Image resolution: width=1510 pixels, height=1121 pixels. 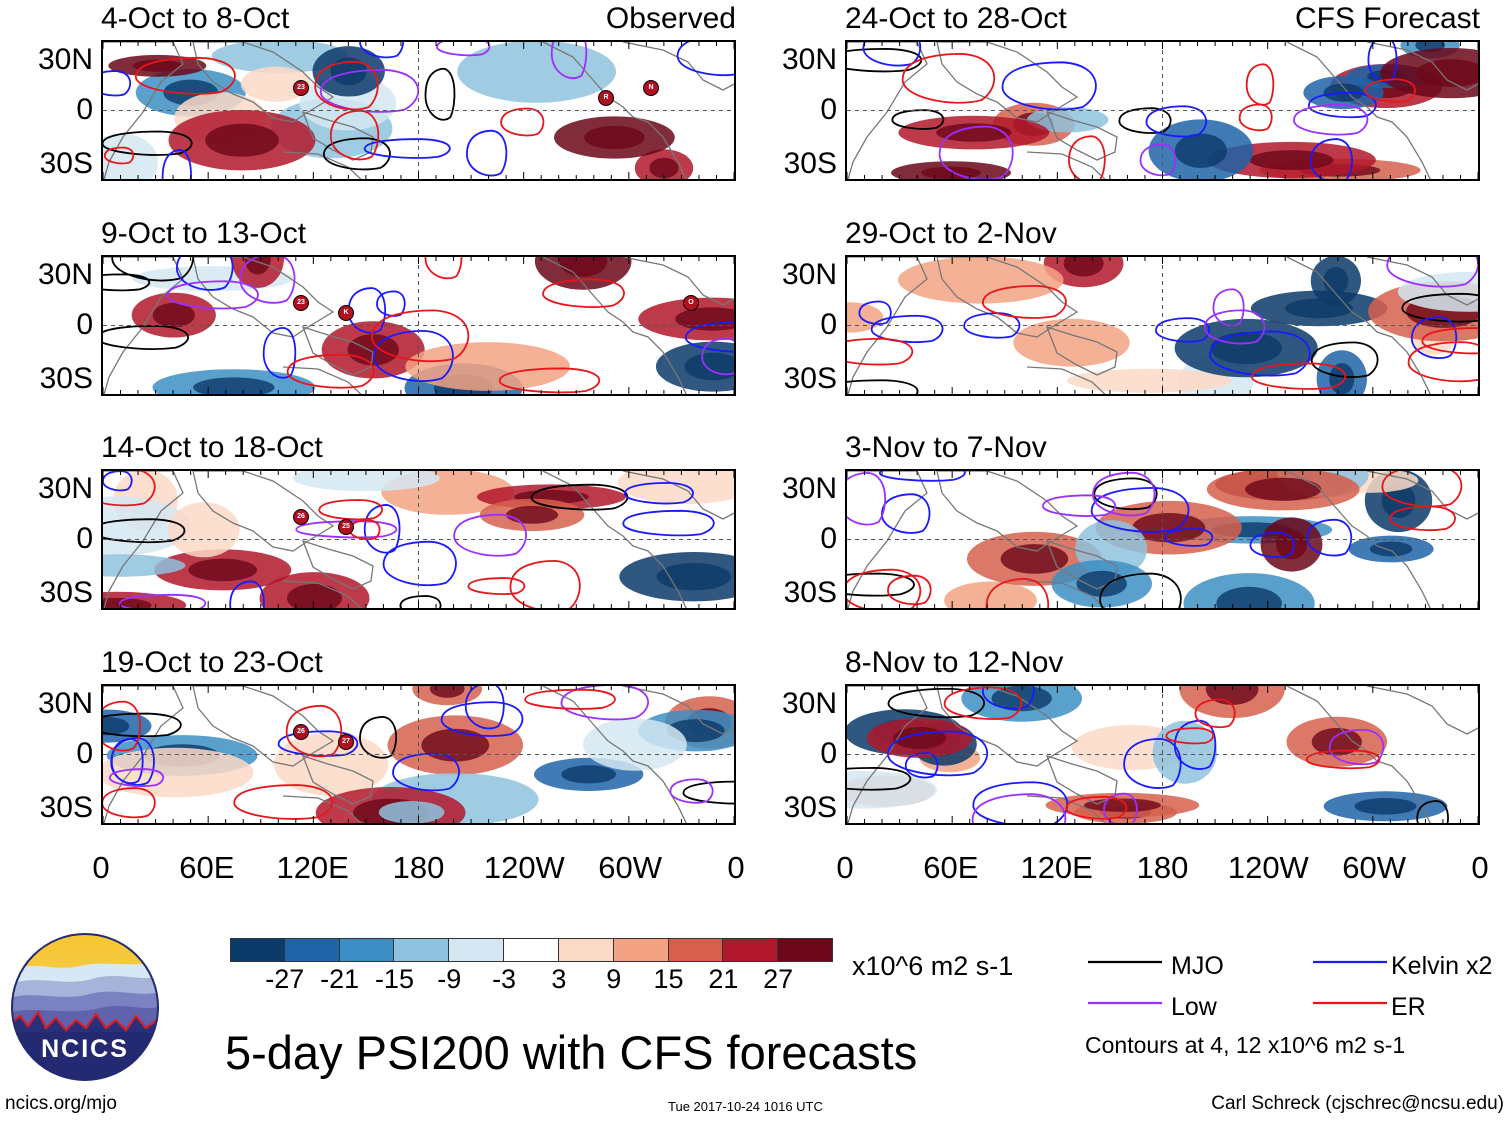 I want to click on panel-title: 19-Oct to 23-Oct, so click(x=212, y=662).